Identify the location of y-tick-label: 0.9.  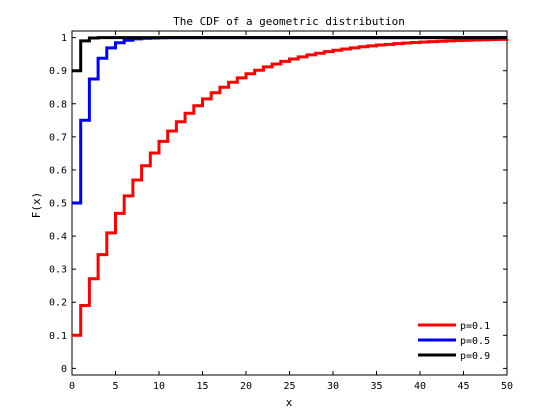
(58, 71).